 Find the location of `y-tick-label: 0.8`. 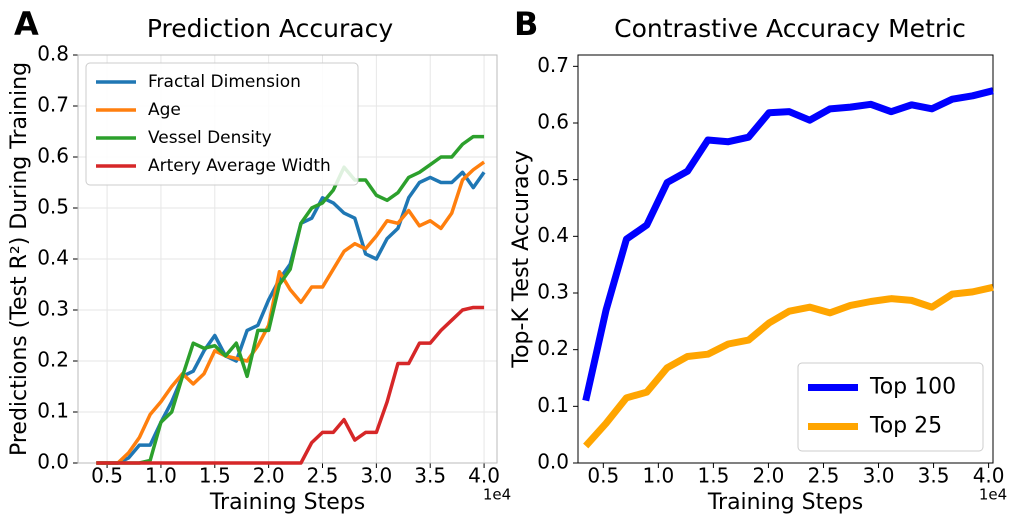

y-tick-label: 0.8 is located at coordinates (53, 54).